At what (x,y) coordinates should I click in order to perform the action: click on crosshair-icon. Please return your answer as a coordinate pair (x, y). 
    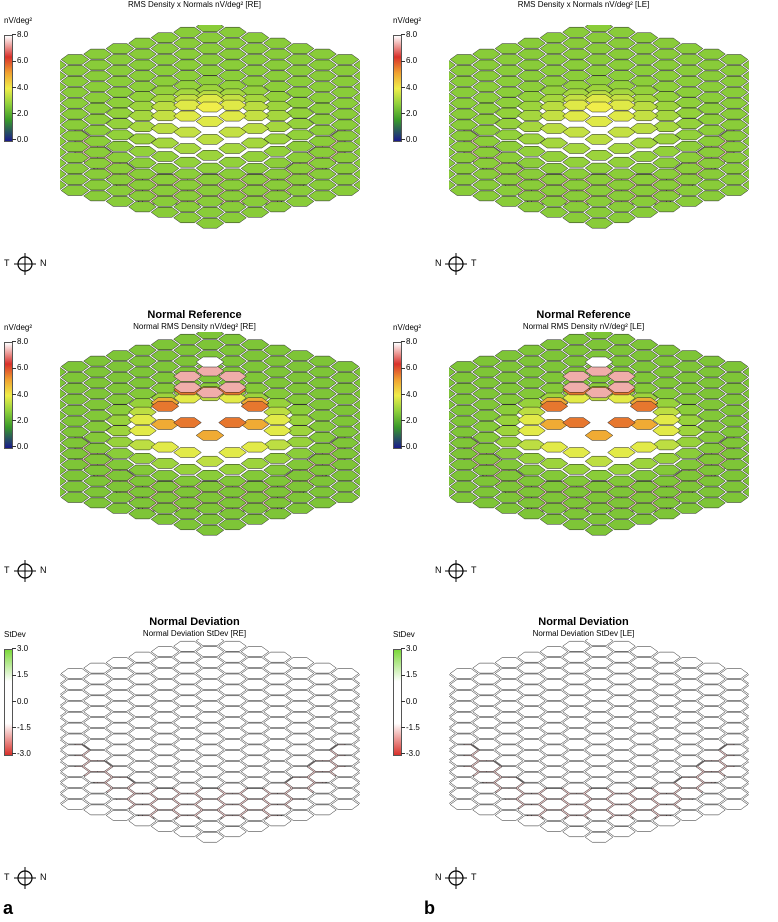
    Looking at the image, I should click on (25, 878).